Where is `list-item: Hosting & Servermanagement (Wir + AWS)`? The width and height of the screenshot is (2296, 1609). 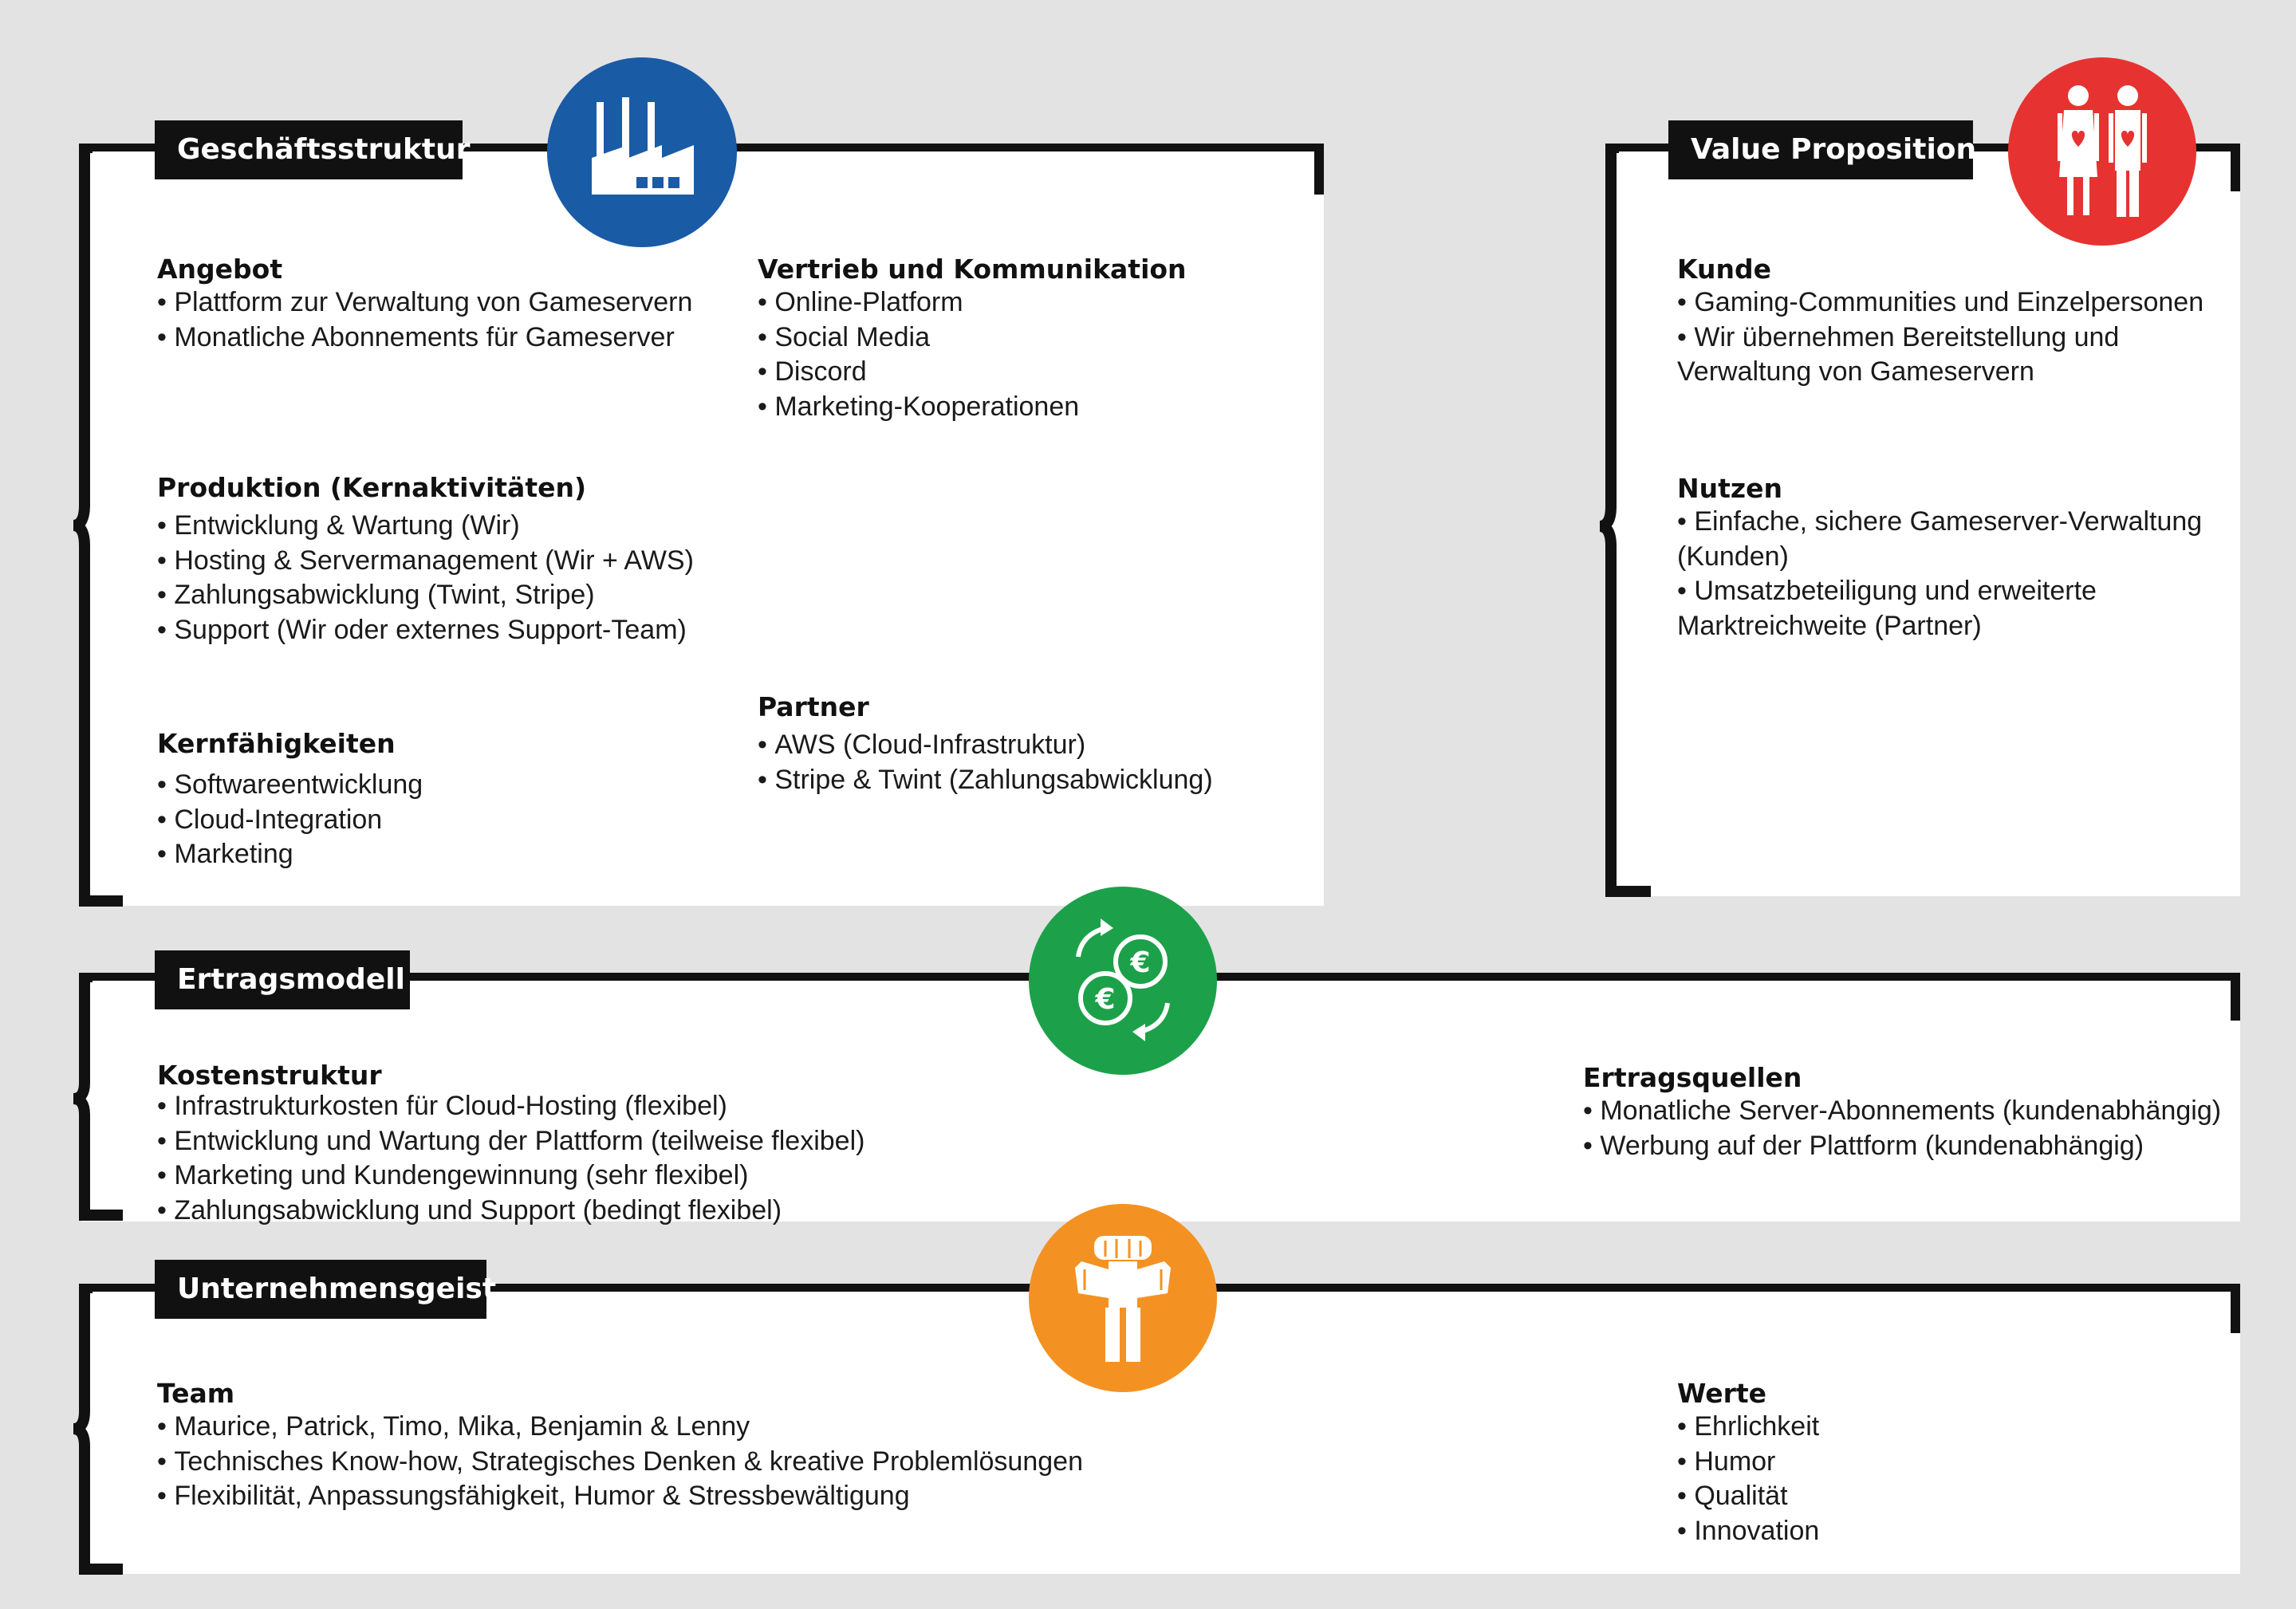
list-item: Hosting & Servermanagement (Wir + AWS) is located at coordinates (452, 561).